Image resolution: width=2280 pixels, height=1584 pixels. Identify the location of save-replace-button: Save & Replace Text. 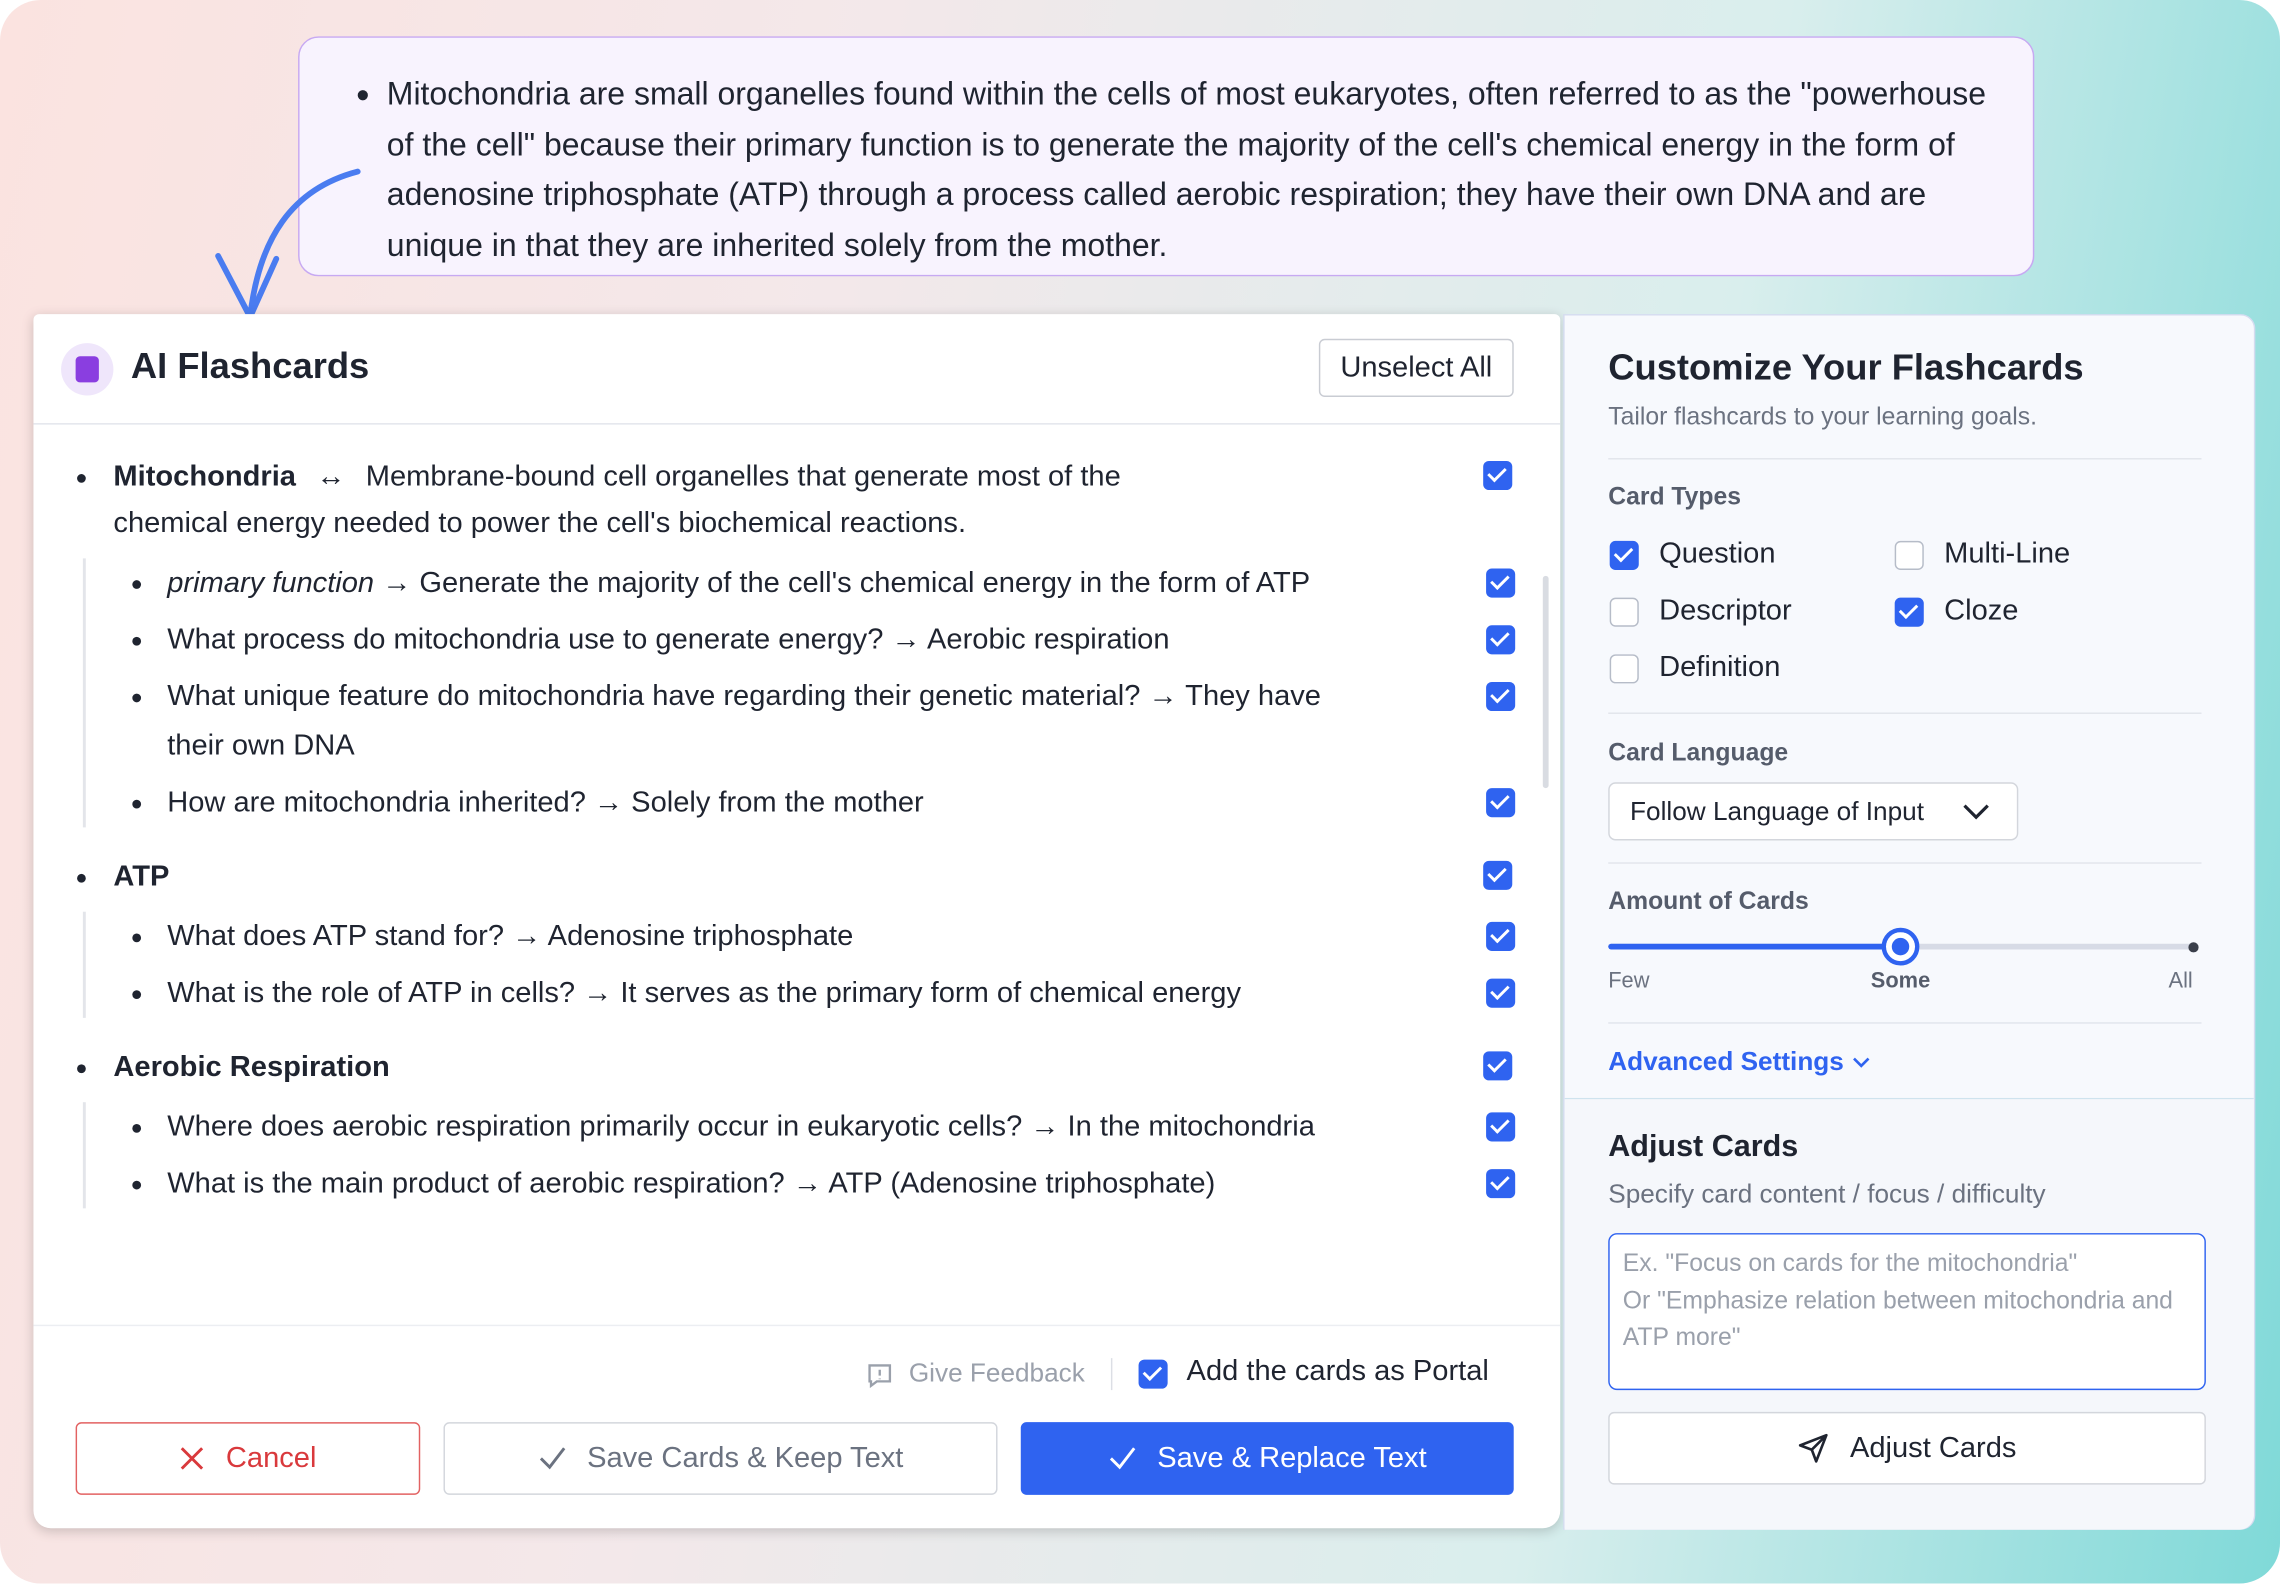
(1267, 1458).